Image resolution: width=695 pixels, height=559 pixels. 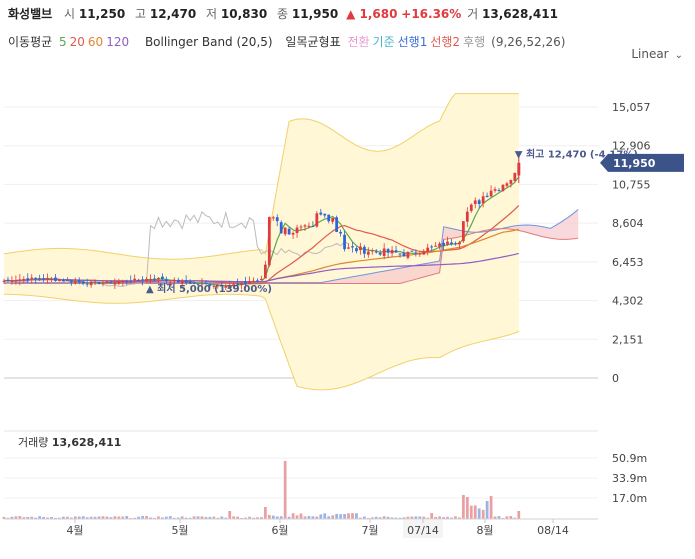 I want to click on chevron-down-icon: ⌄, so click(x=678, y=55).